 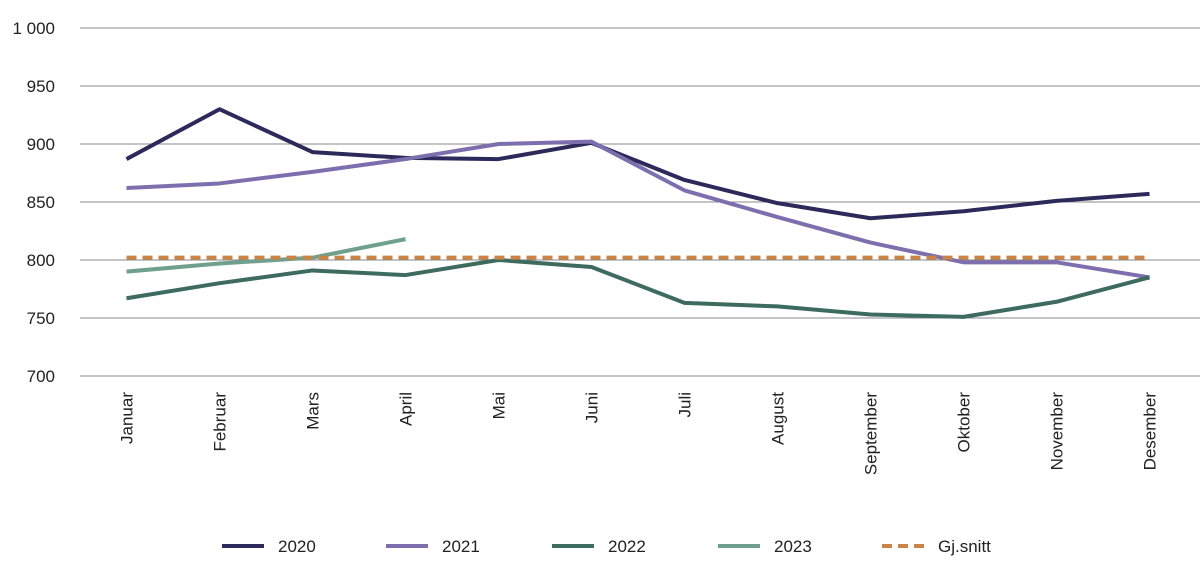 I want to click on x-tick-label: Juli, so click(x=685, y=405).